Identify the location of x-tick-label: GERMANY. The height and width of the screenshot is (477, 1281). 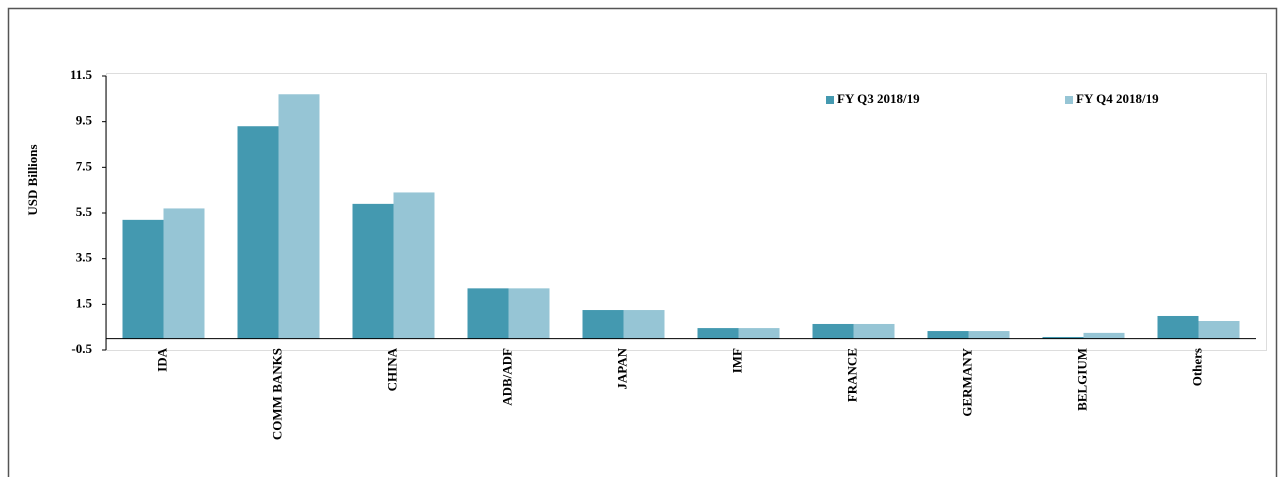
(966, 381).